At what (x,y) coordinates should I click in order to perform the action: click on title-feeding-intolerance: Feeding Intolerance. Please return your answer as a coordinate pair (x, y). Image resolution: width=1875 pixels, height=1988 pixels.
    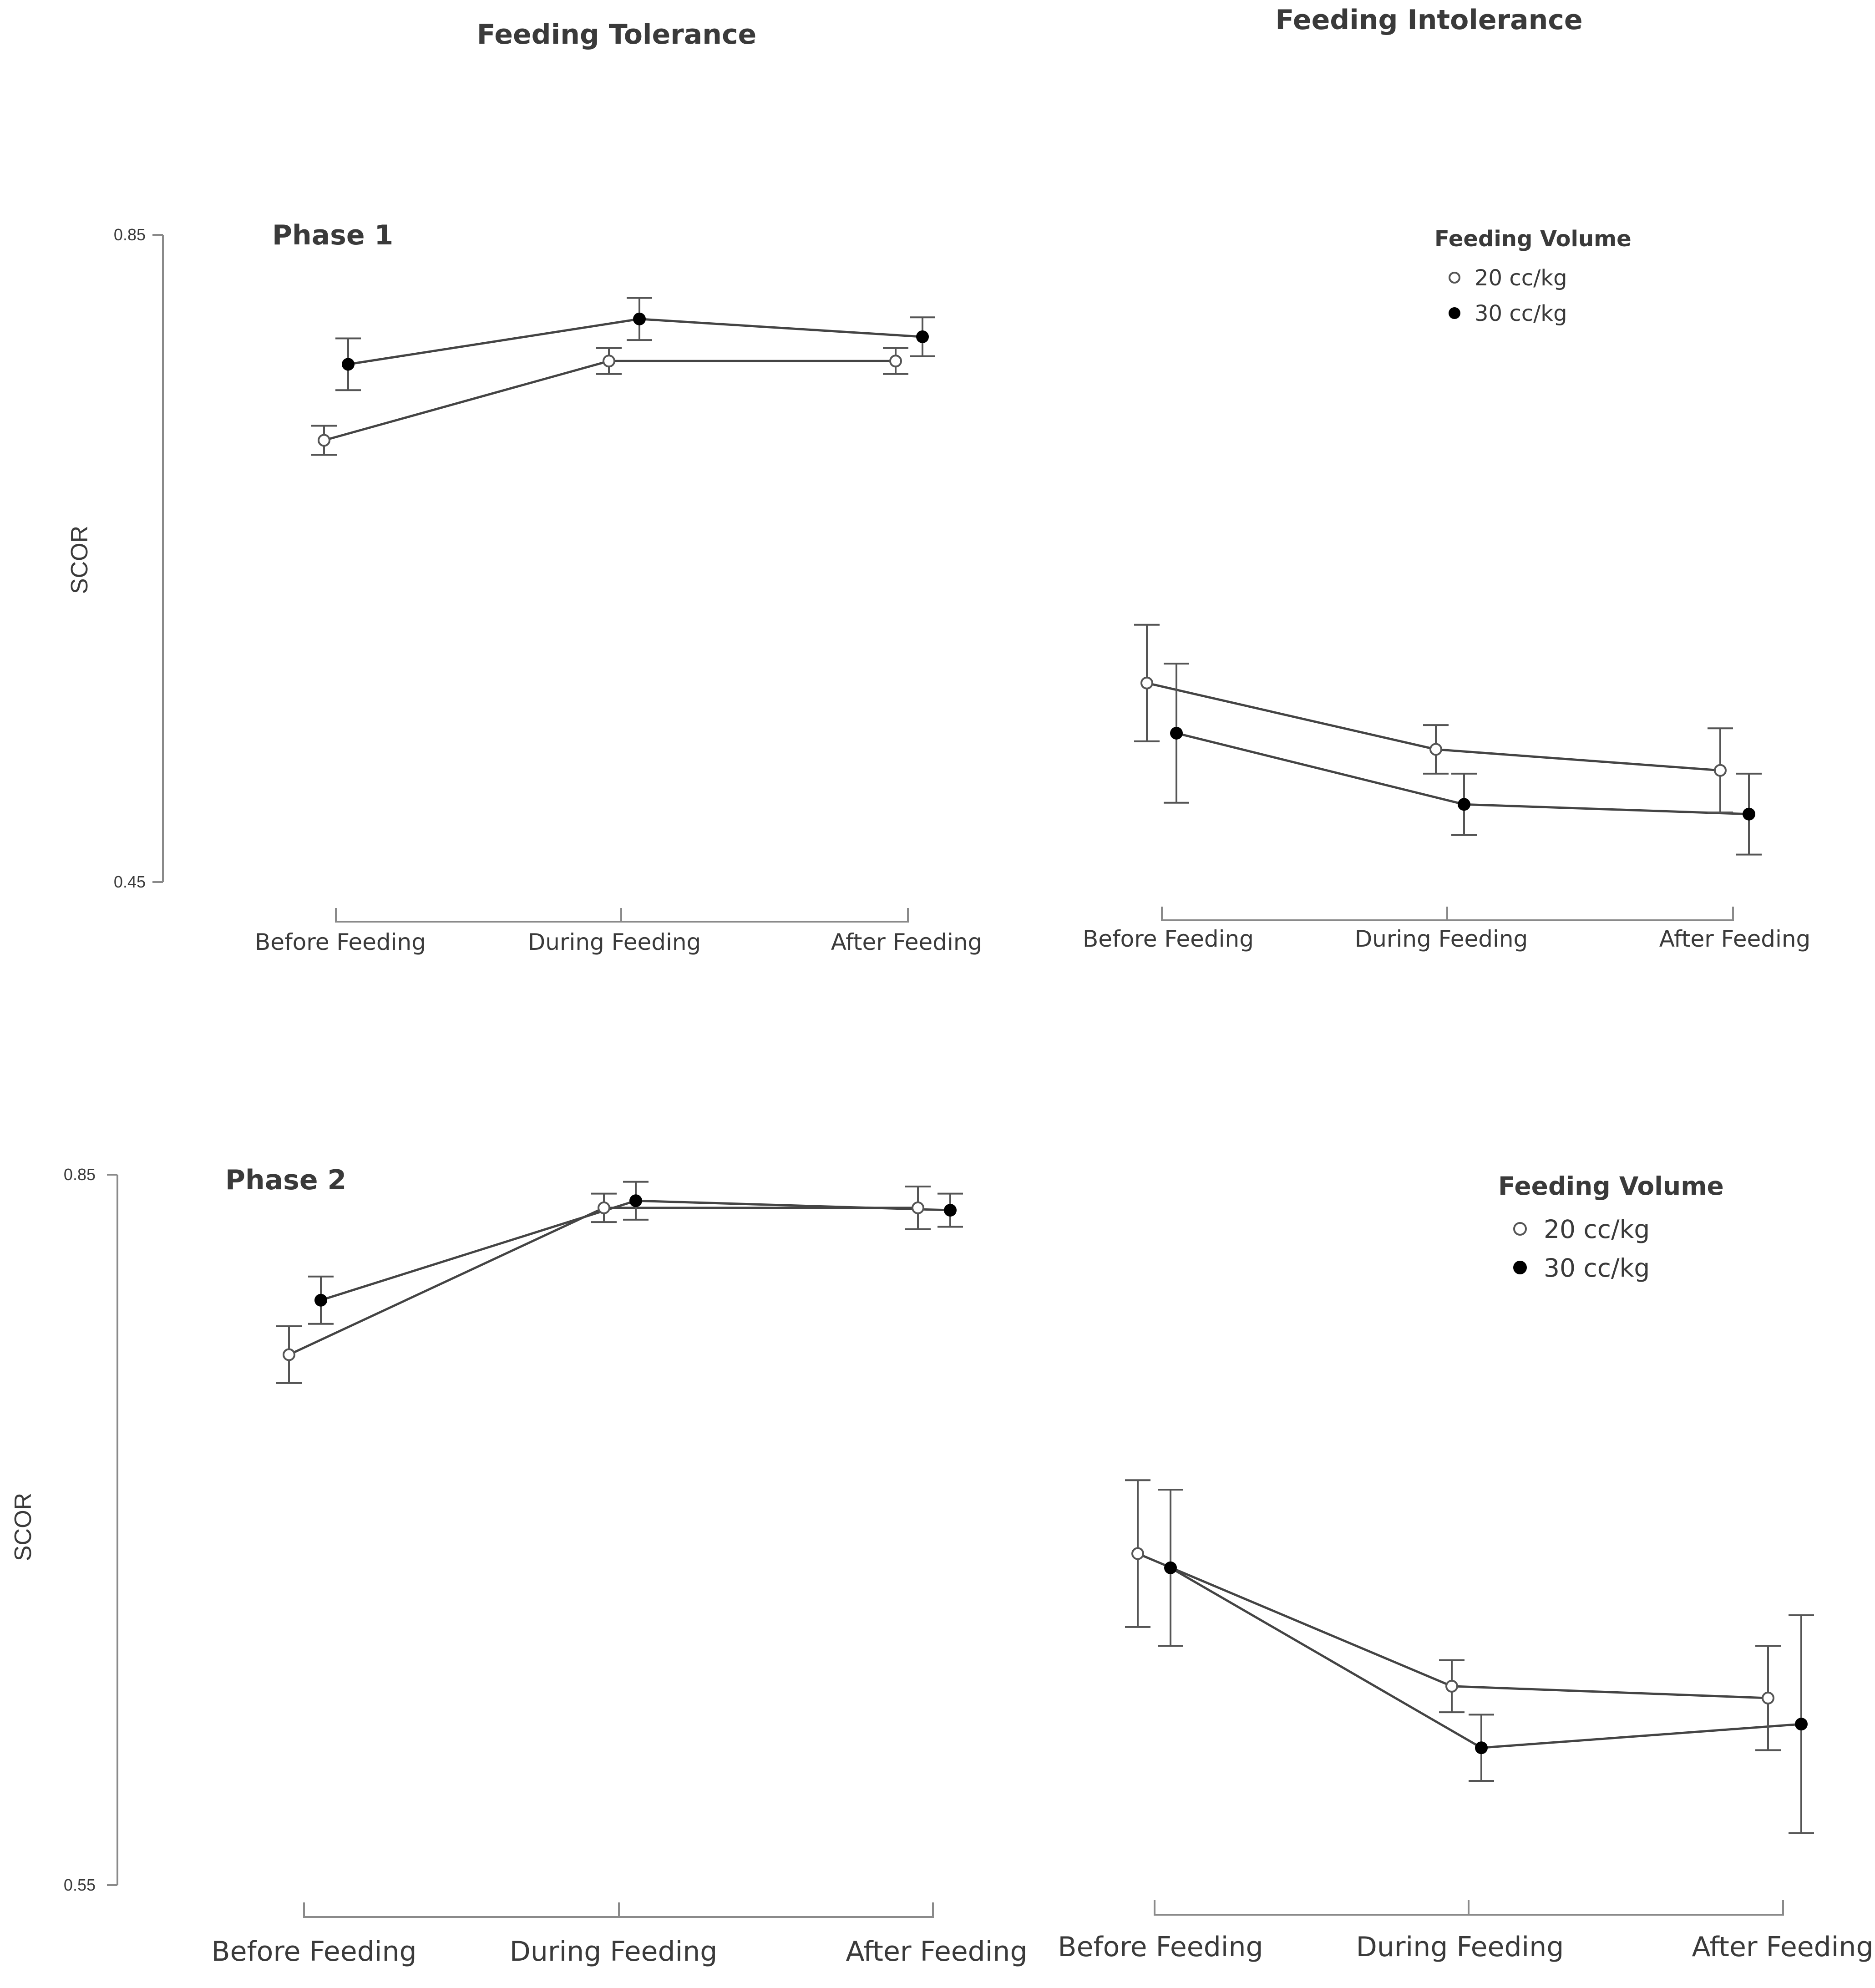
    Looking at the image, I should click on (1428, 20).